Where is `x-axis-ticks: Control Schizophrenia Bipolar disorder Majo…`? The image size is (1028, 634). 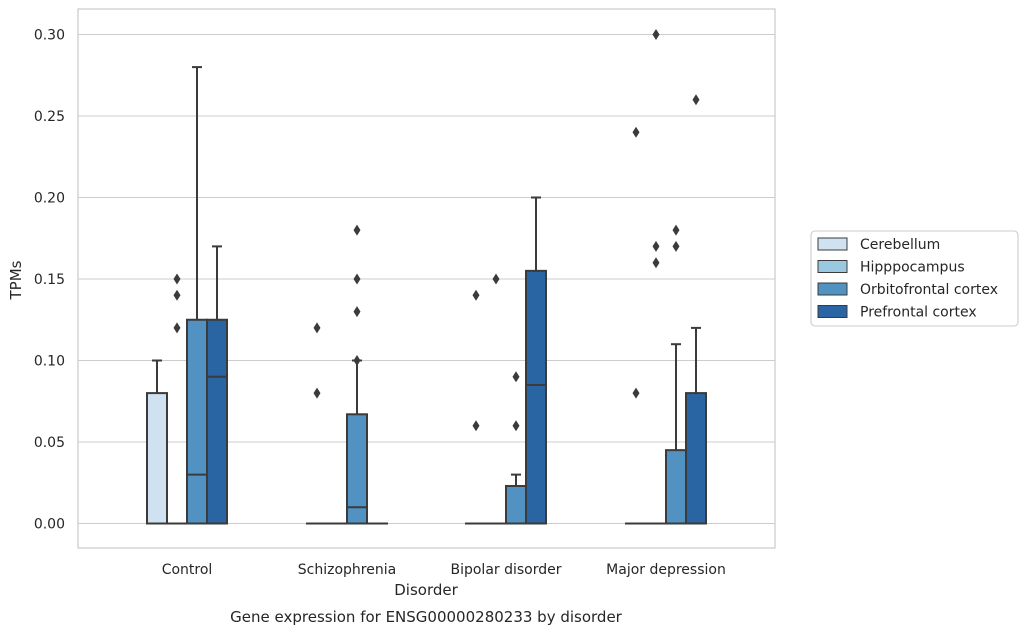
x-axis-ticks: Control Schizophrenia Bipolar disorder Majo… is located at coordinates (444, 570).